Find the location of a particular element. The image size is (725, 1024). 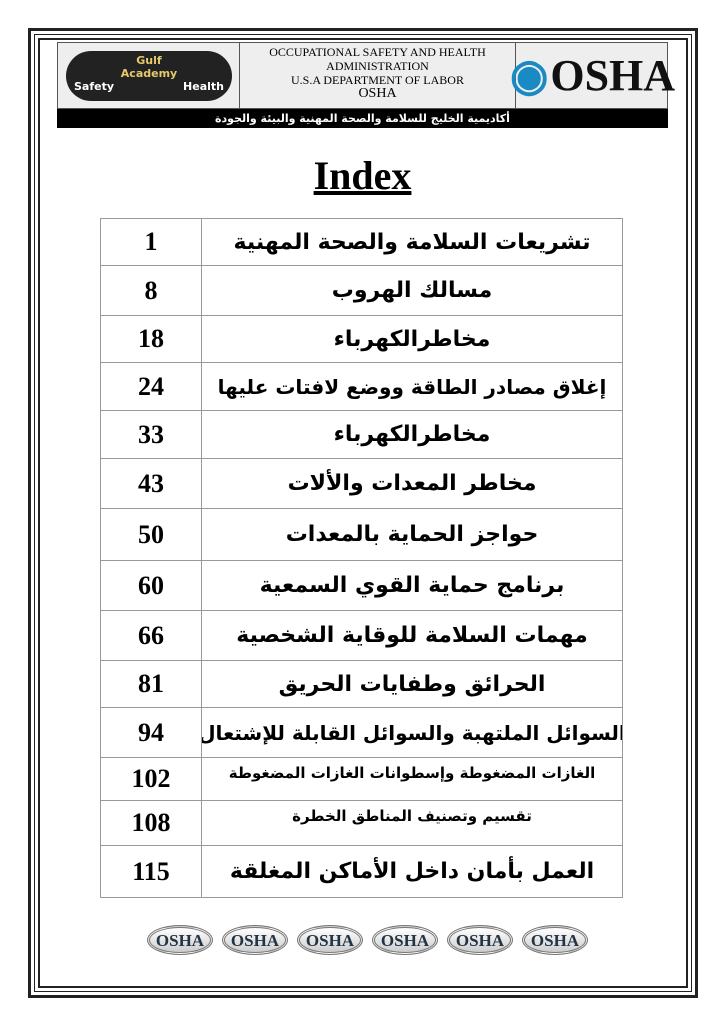

section-title: إغلاق مصادر الطاقة ووضع لافتات عليها is located at coordinates (412, 386).